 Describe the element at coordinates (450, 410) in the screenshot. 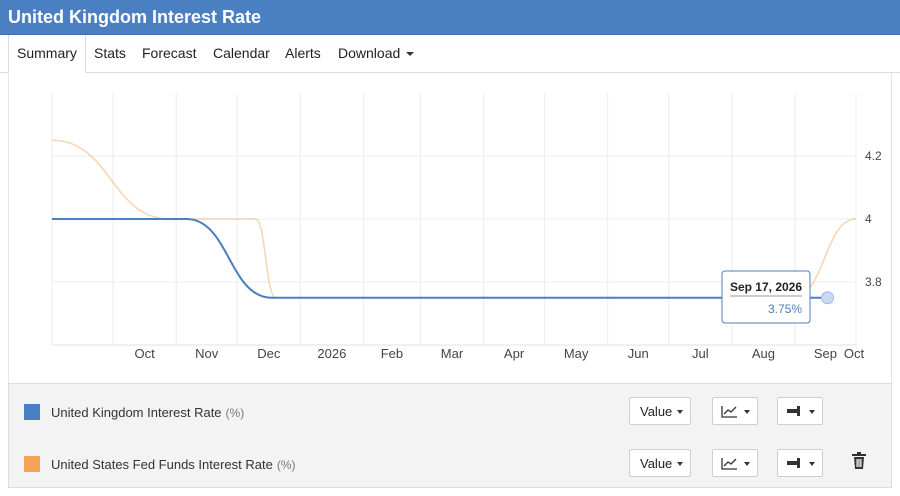

I see `legend-row-uk: United Kingdom Interest Rate (%) Value` at that location.